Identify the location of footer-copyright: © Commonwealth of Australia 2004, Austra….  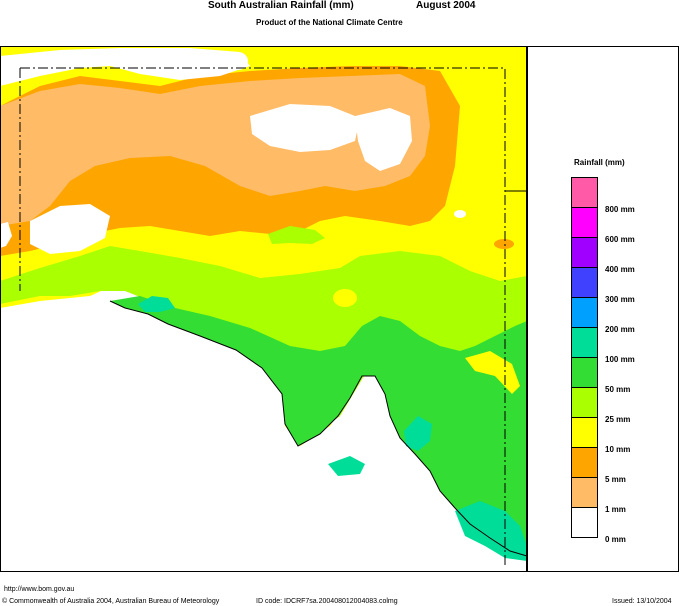
(111, 601).